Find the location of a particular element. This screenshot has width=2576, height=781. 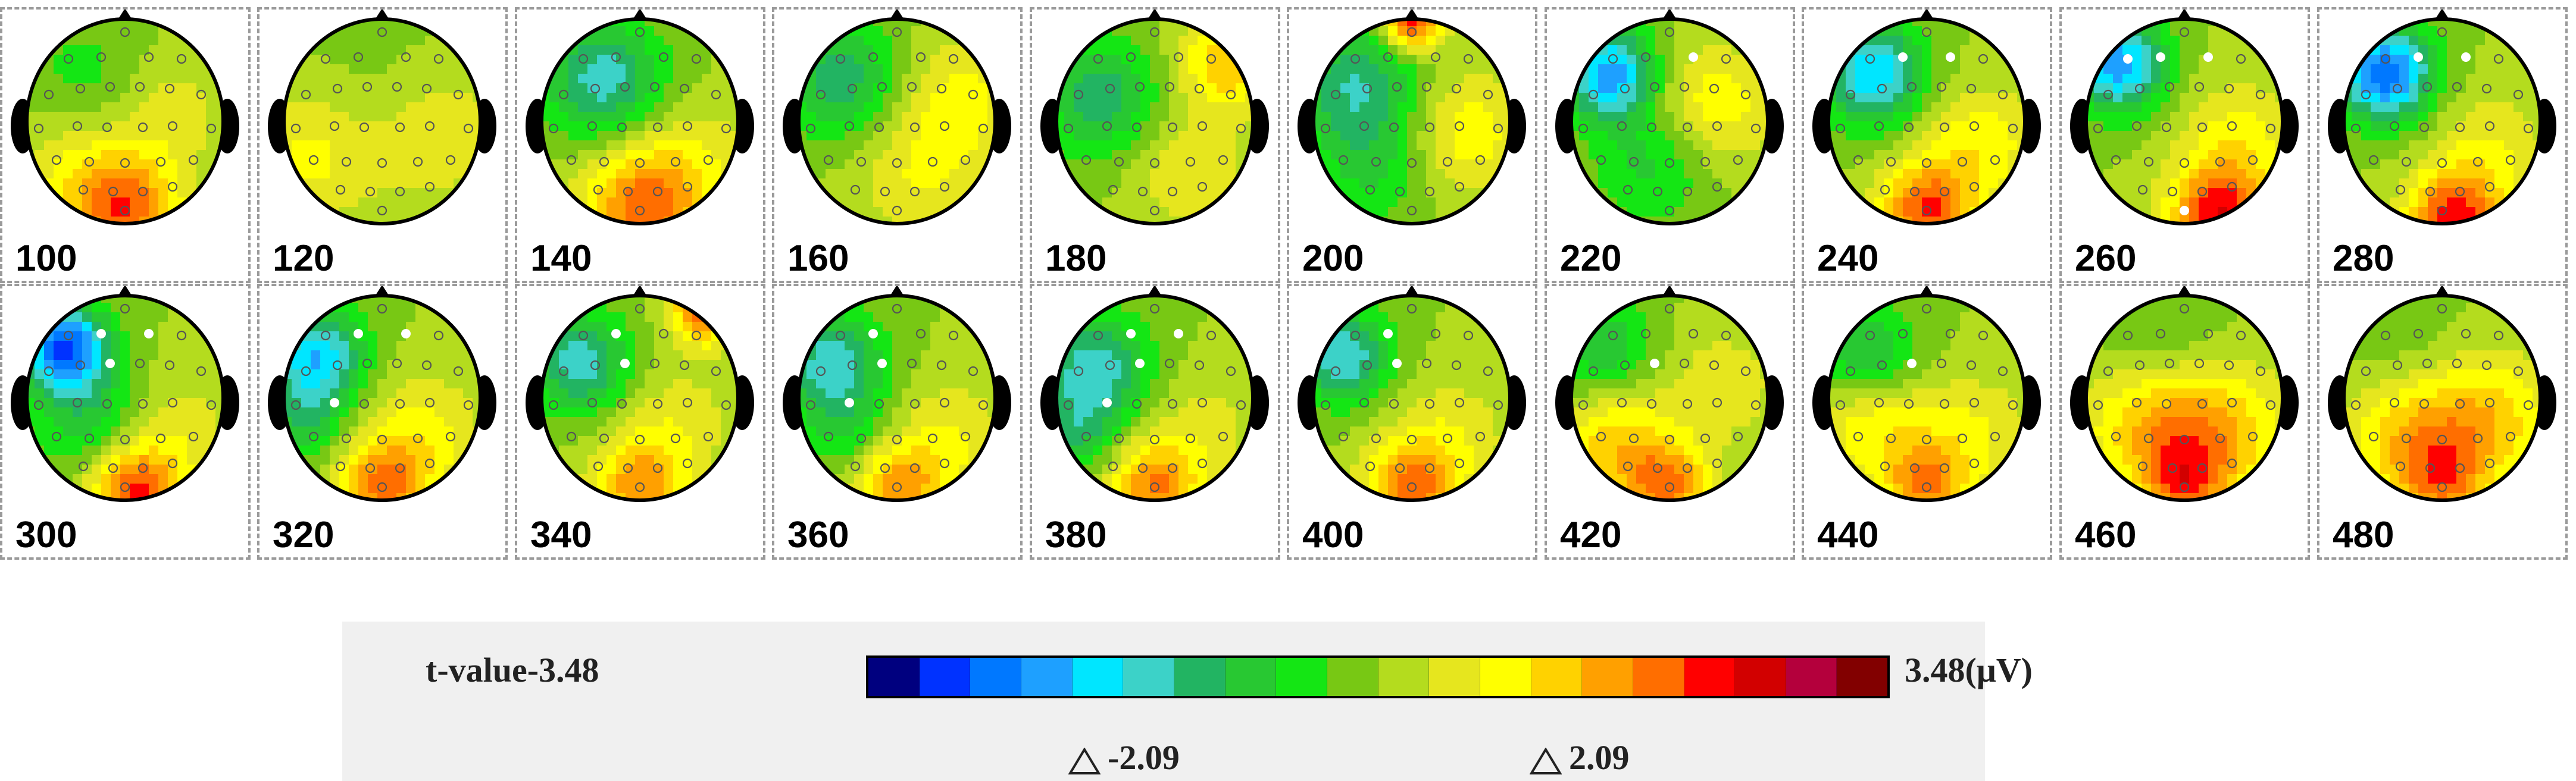

timepoint-label: 340 is located at coordinates (561, 536).